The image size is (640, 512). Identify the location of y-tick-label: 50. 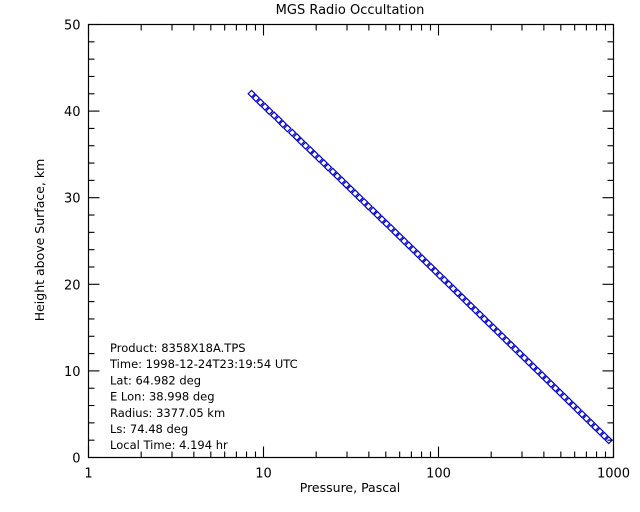
(72, 26).